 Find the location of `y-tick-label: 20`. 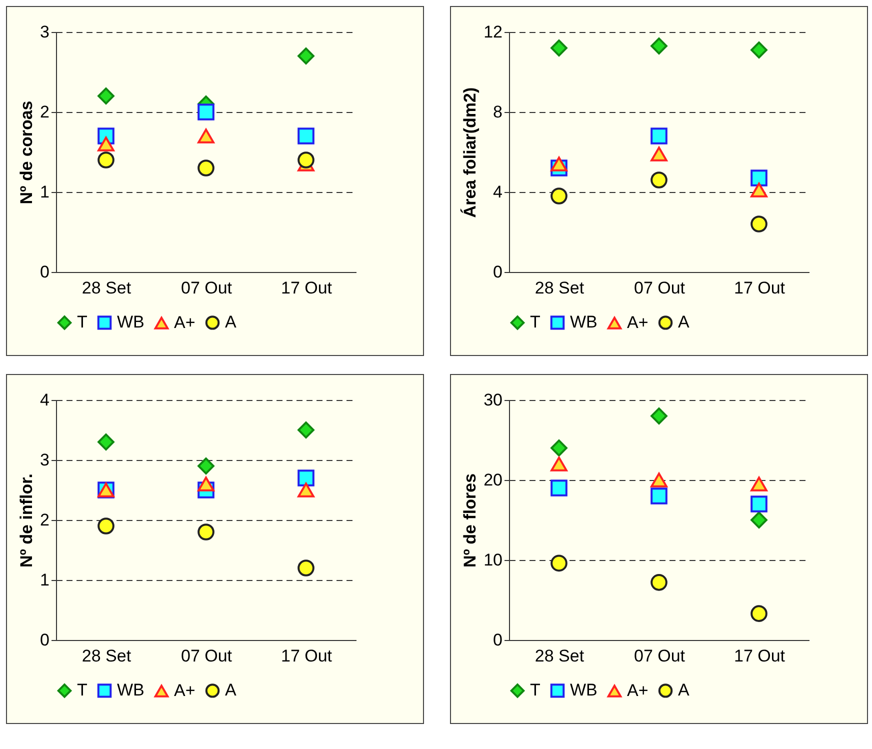

y-tick-label: 20 is located at coordinates (493, 480).